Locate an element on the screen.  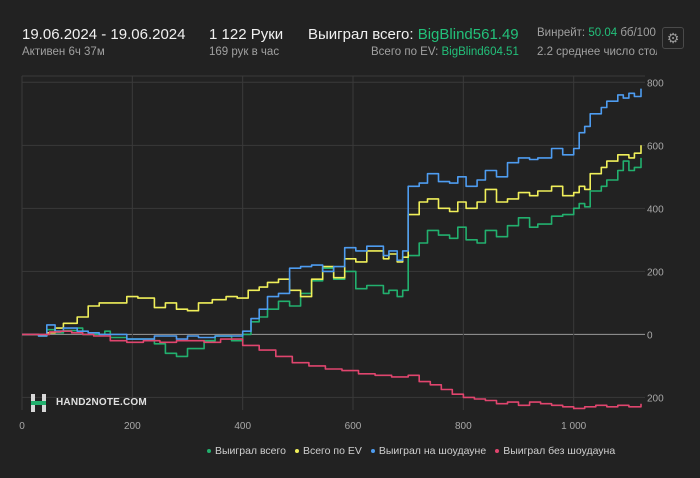
ev-label: Всего по EV: is located at coordinates (405, 52).